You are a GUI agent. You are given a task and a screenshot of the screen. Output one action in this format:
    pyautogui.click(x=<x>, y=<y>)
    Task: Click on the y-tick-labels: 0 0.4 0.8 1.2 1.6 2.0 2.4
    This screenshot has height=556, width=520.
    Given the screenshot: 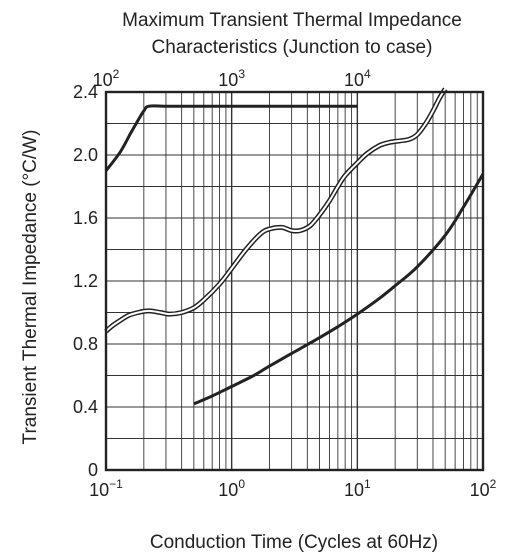 What is the action you would take?
    pyautogui.click(x=85, y=281)
    